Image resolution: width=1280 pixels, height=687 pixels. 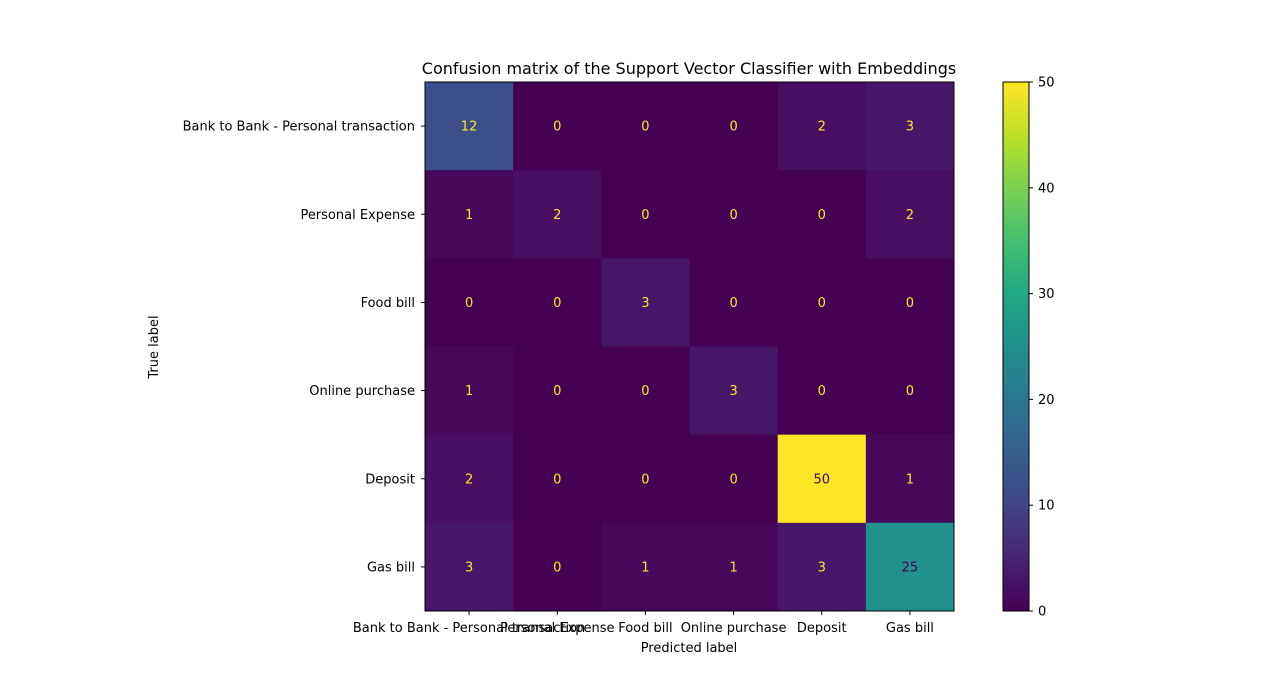 I want to click on y-tick-label: Deposit, so click(x=390, y=479).